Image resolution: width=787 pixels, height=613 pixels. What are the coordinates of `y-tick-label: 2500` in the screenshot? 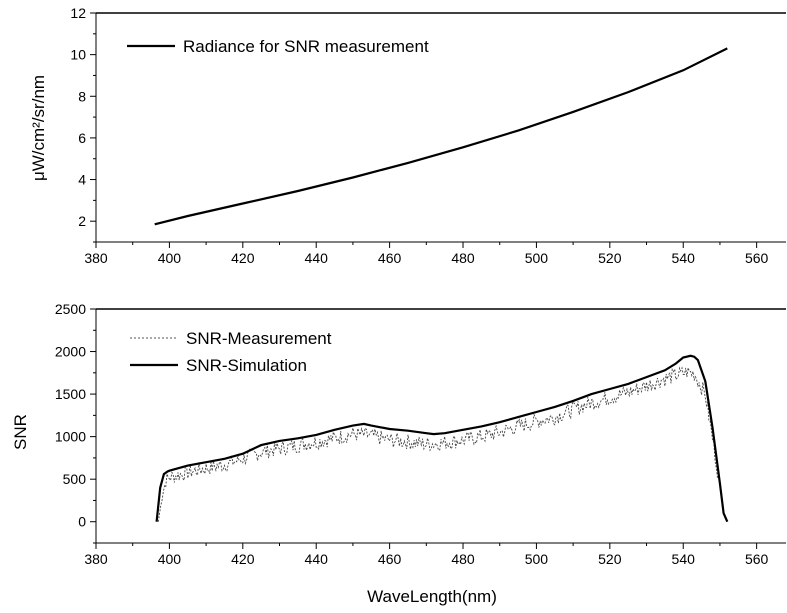 It's located at (70, 309).